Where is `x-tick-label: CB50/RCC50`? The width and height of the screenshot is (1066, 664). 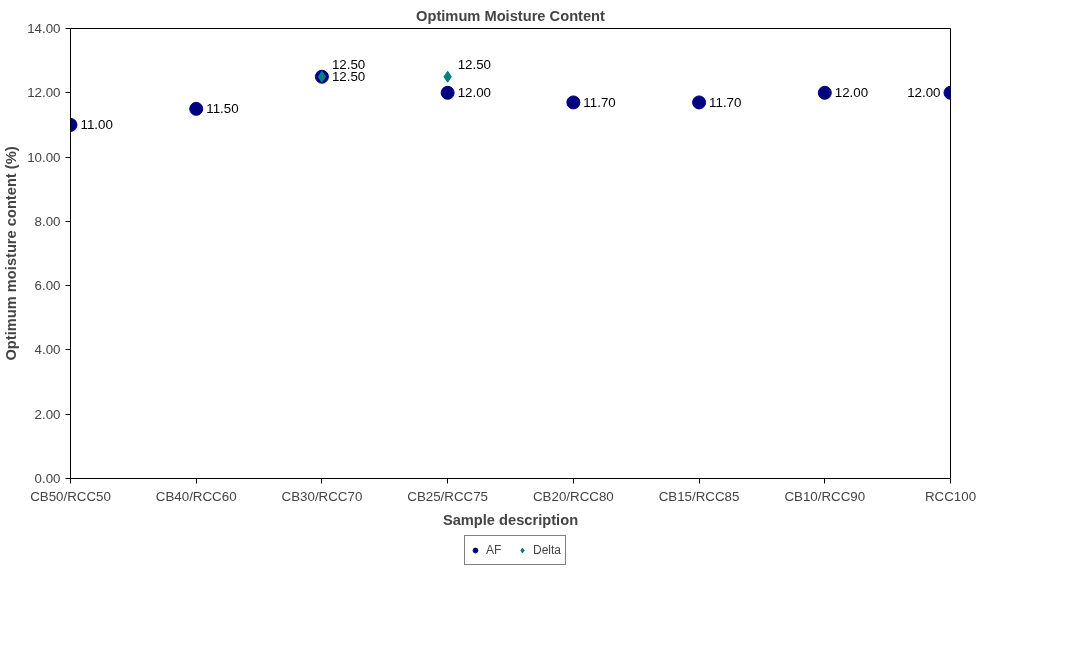
x-tick-label: CB50/RCC50 is located at coordinates (70, 496).